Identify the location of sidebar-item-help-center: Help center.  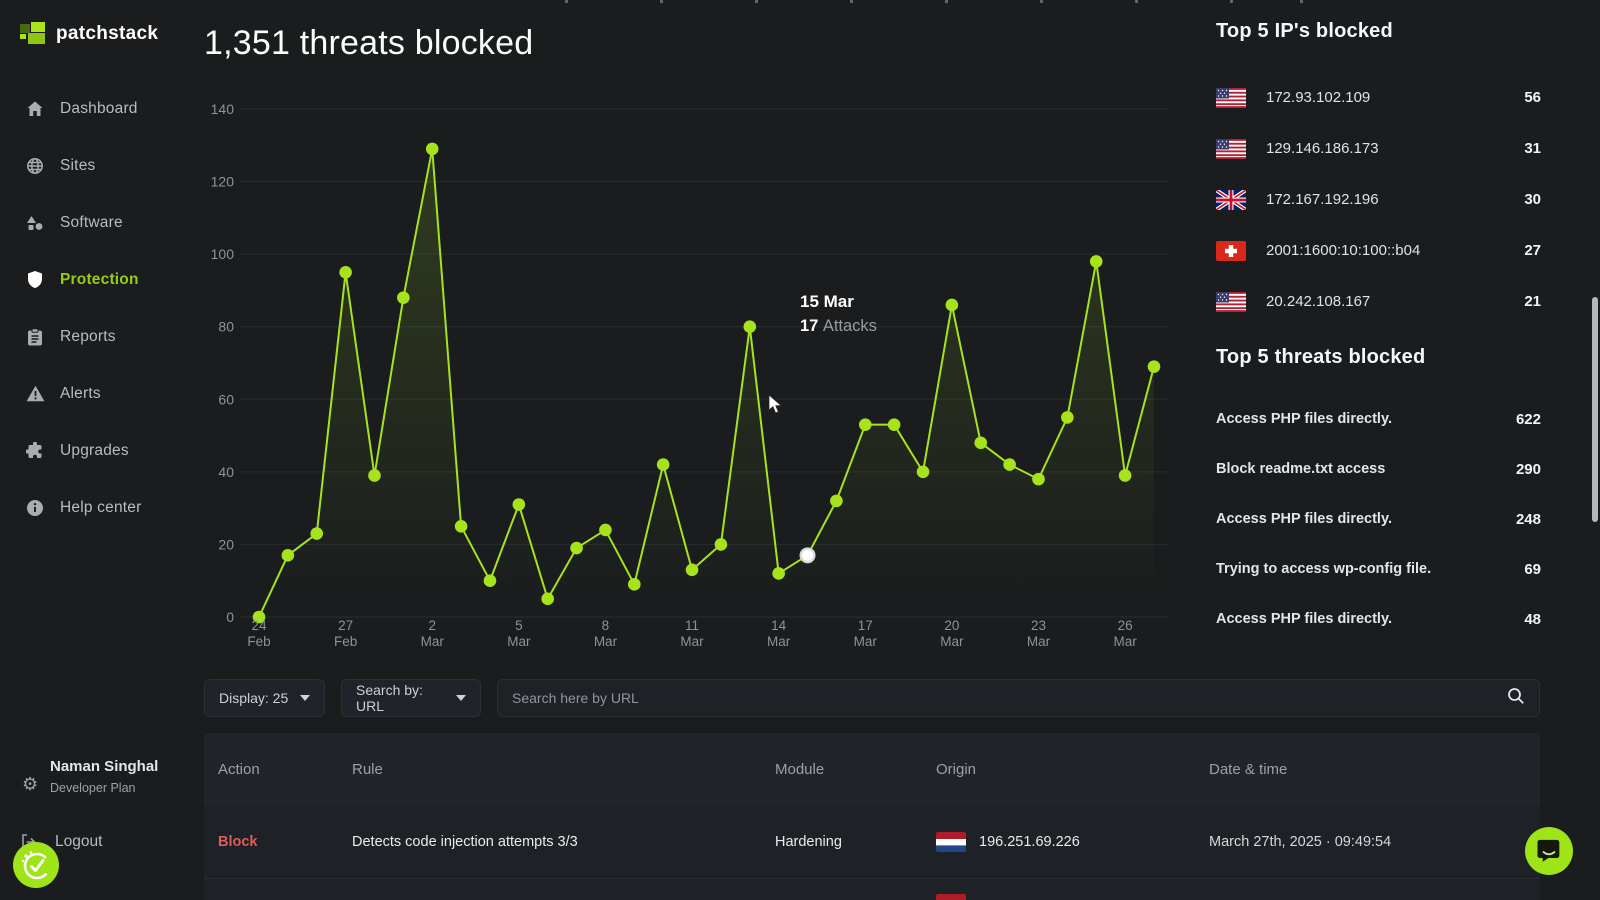
(102, 507).